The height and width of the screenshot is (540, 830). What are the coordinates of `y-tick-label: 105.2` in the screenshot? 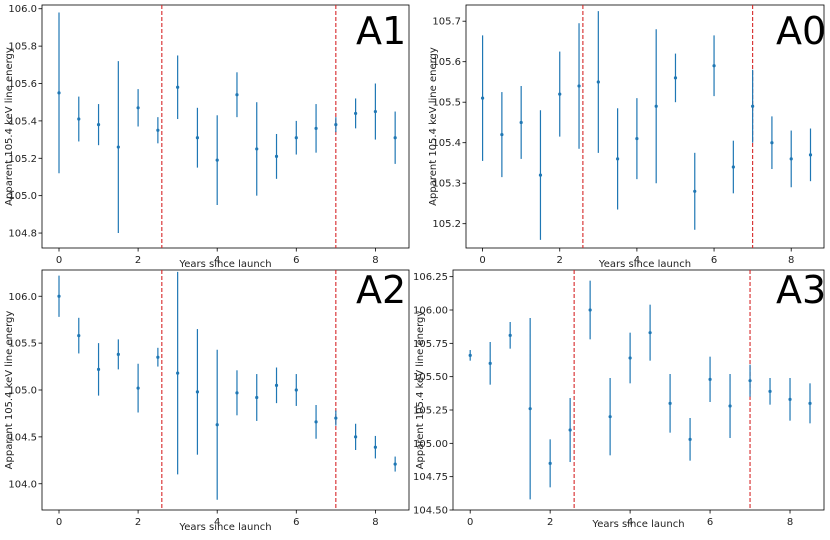 It's located at (446, 224).